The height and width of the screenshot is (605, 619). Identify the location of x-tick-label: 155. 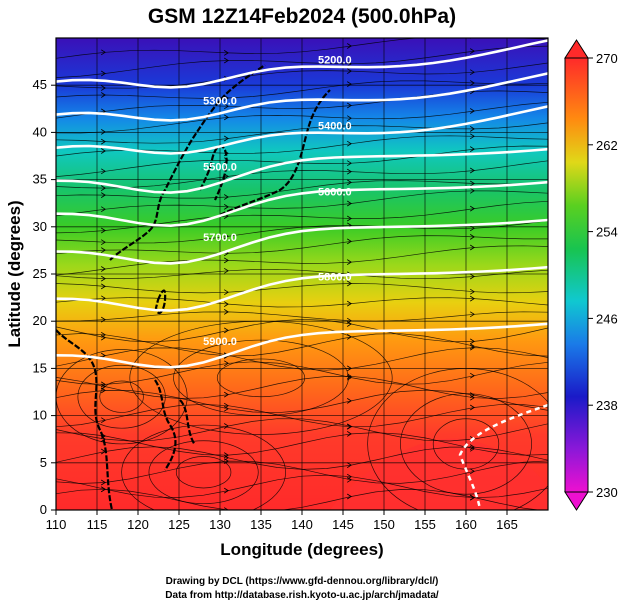
(425, 524).